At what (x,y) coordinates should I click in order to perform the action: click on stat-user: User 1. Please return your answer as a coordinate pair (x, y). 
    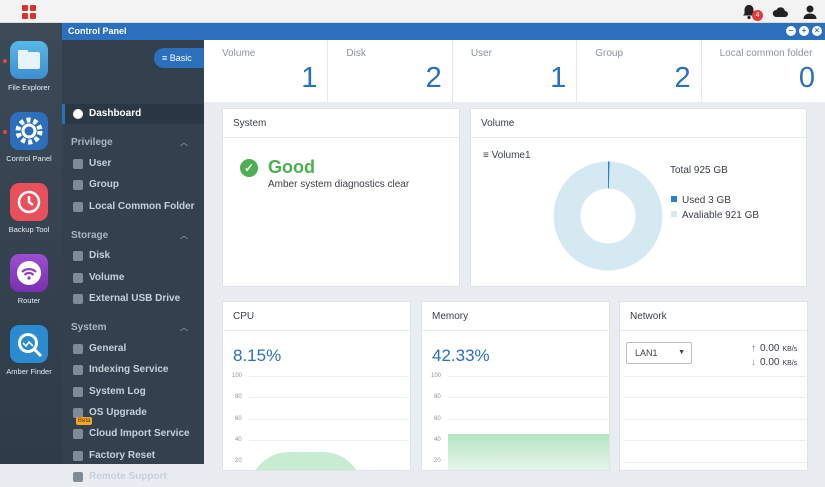
    Looking at the image, I should click on (515, 71).